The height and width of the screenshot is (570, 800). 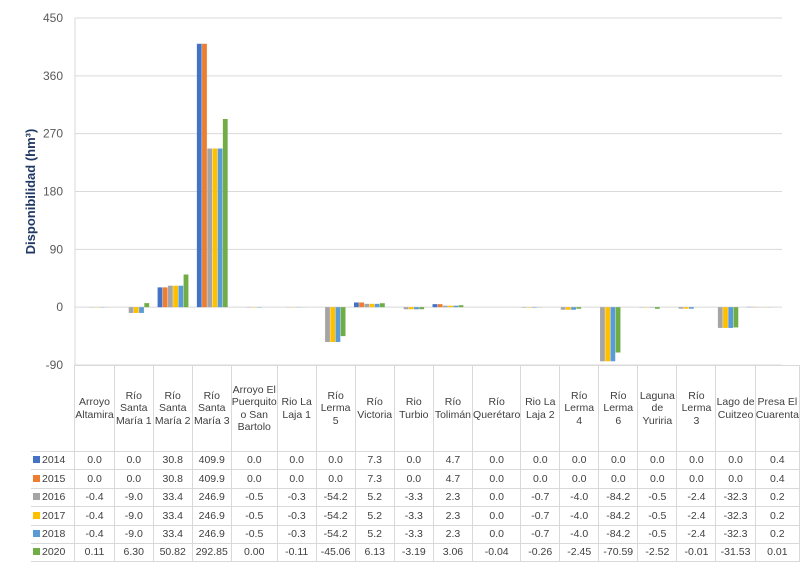 What do you see at coordinates (777, 552) in the screenshot?
I see `data-cell: 0.01` at bounding box center [777, 552].